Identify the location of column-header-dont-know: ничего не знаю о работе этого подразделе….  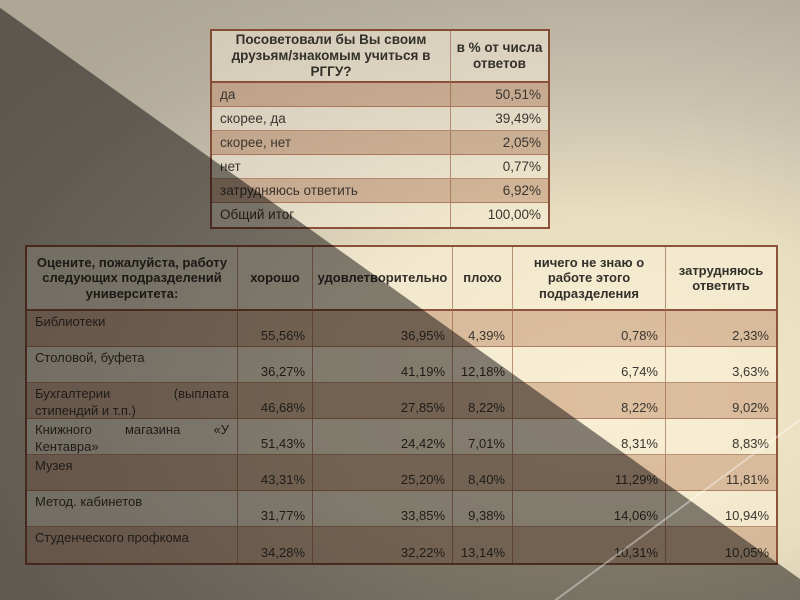
(589, 279).